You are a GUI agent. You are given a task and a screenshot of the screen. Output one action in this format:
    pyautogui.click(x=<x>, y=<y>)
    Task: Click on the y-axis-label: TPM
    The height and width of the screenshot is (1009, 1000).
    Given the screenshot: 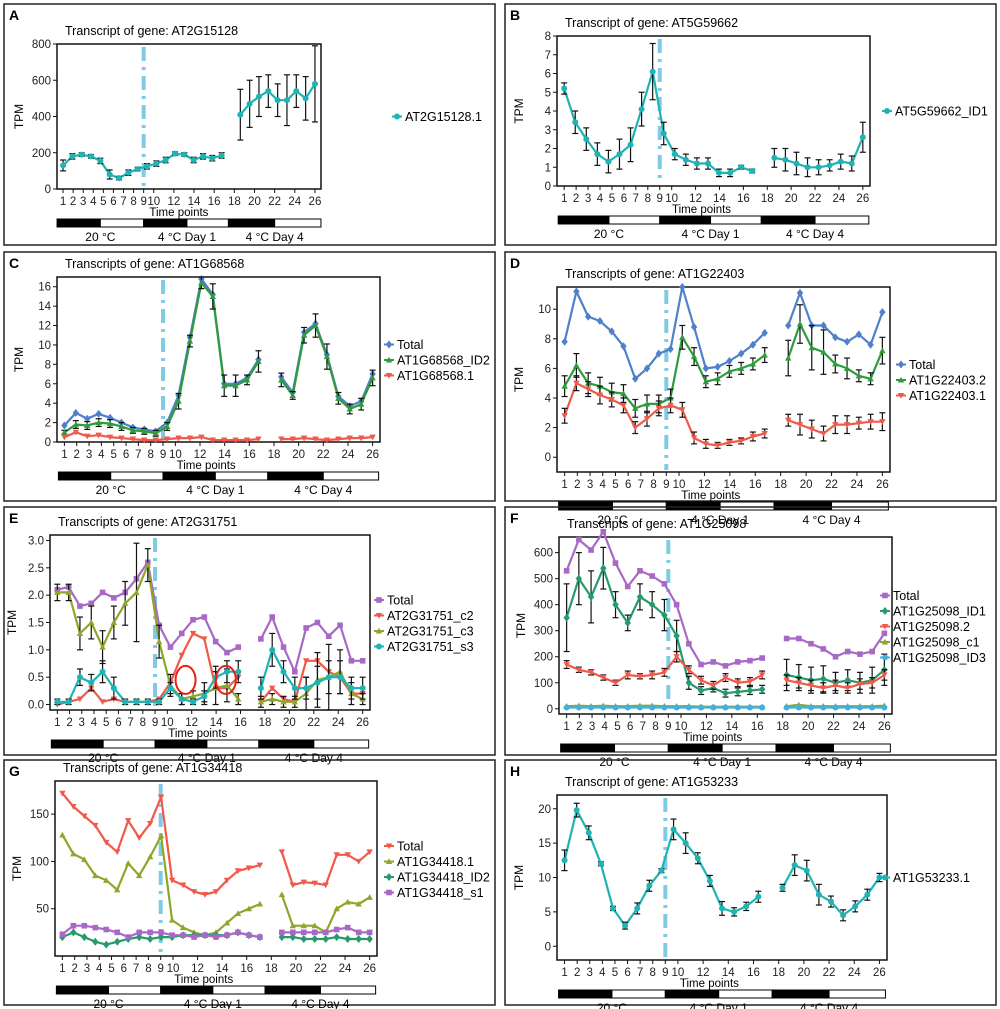 What is the action you would take?
    pyautogui.click(x=521, y=625)
    